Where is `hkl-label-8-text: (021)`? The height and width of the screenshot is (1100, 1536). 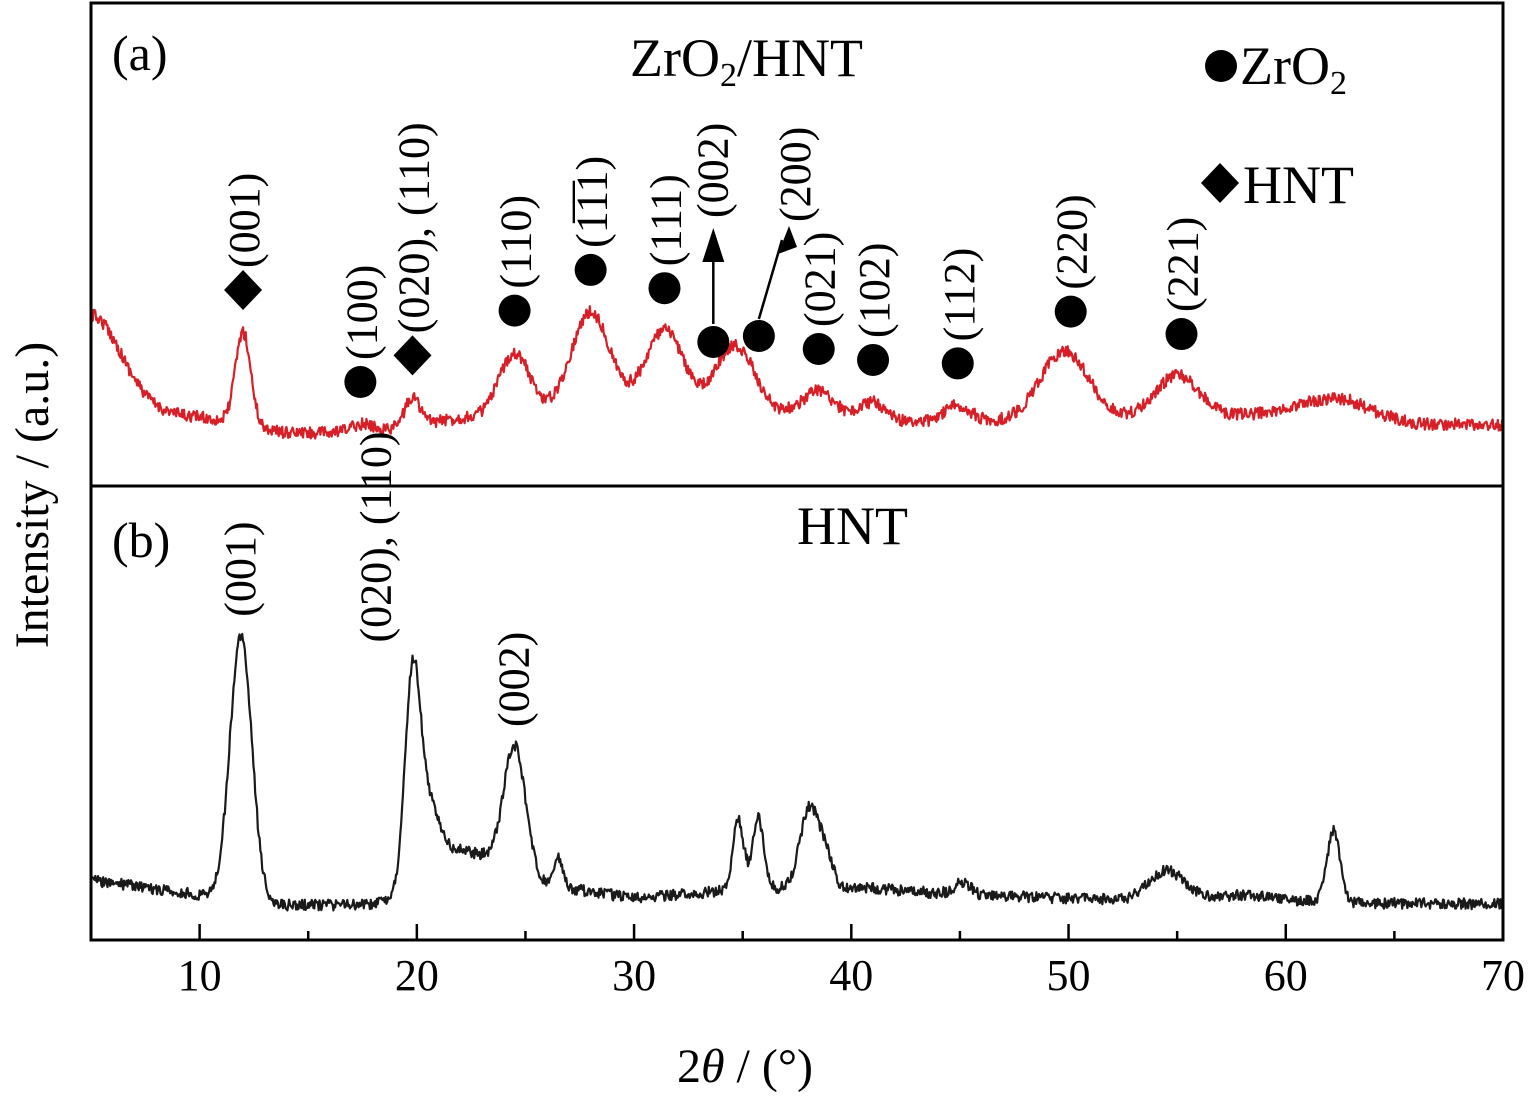
hkl-label-8-text: (021) is located at coordinates (820, 279).